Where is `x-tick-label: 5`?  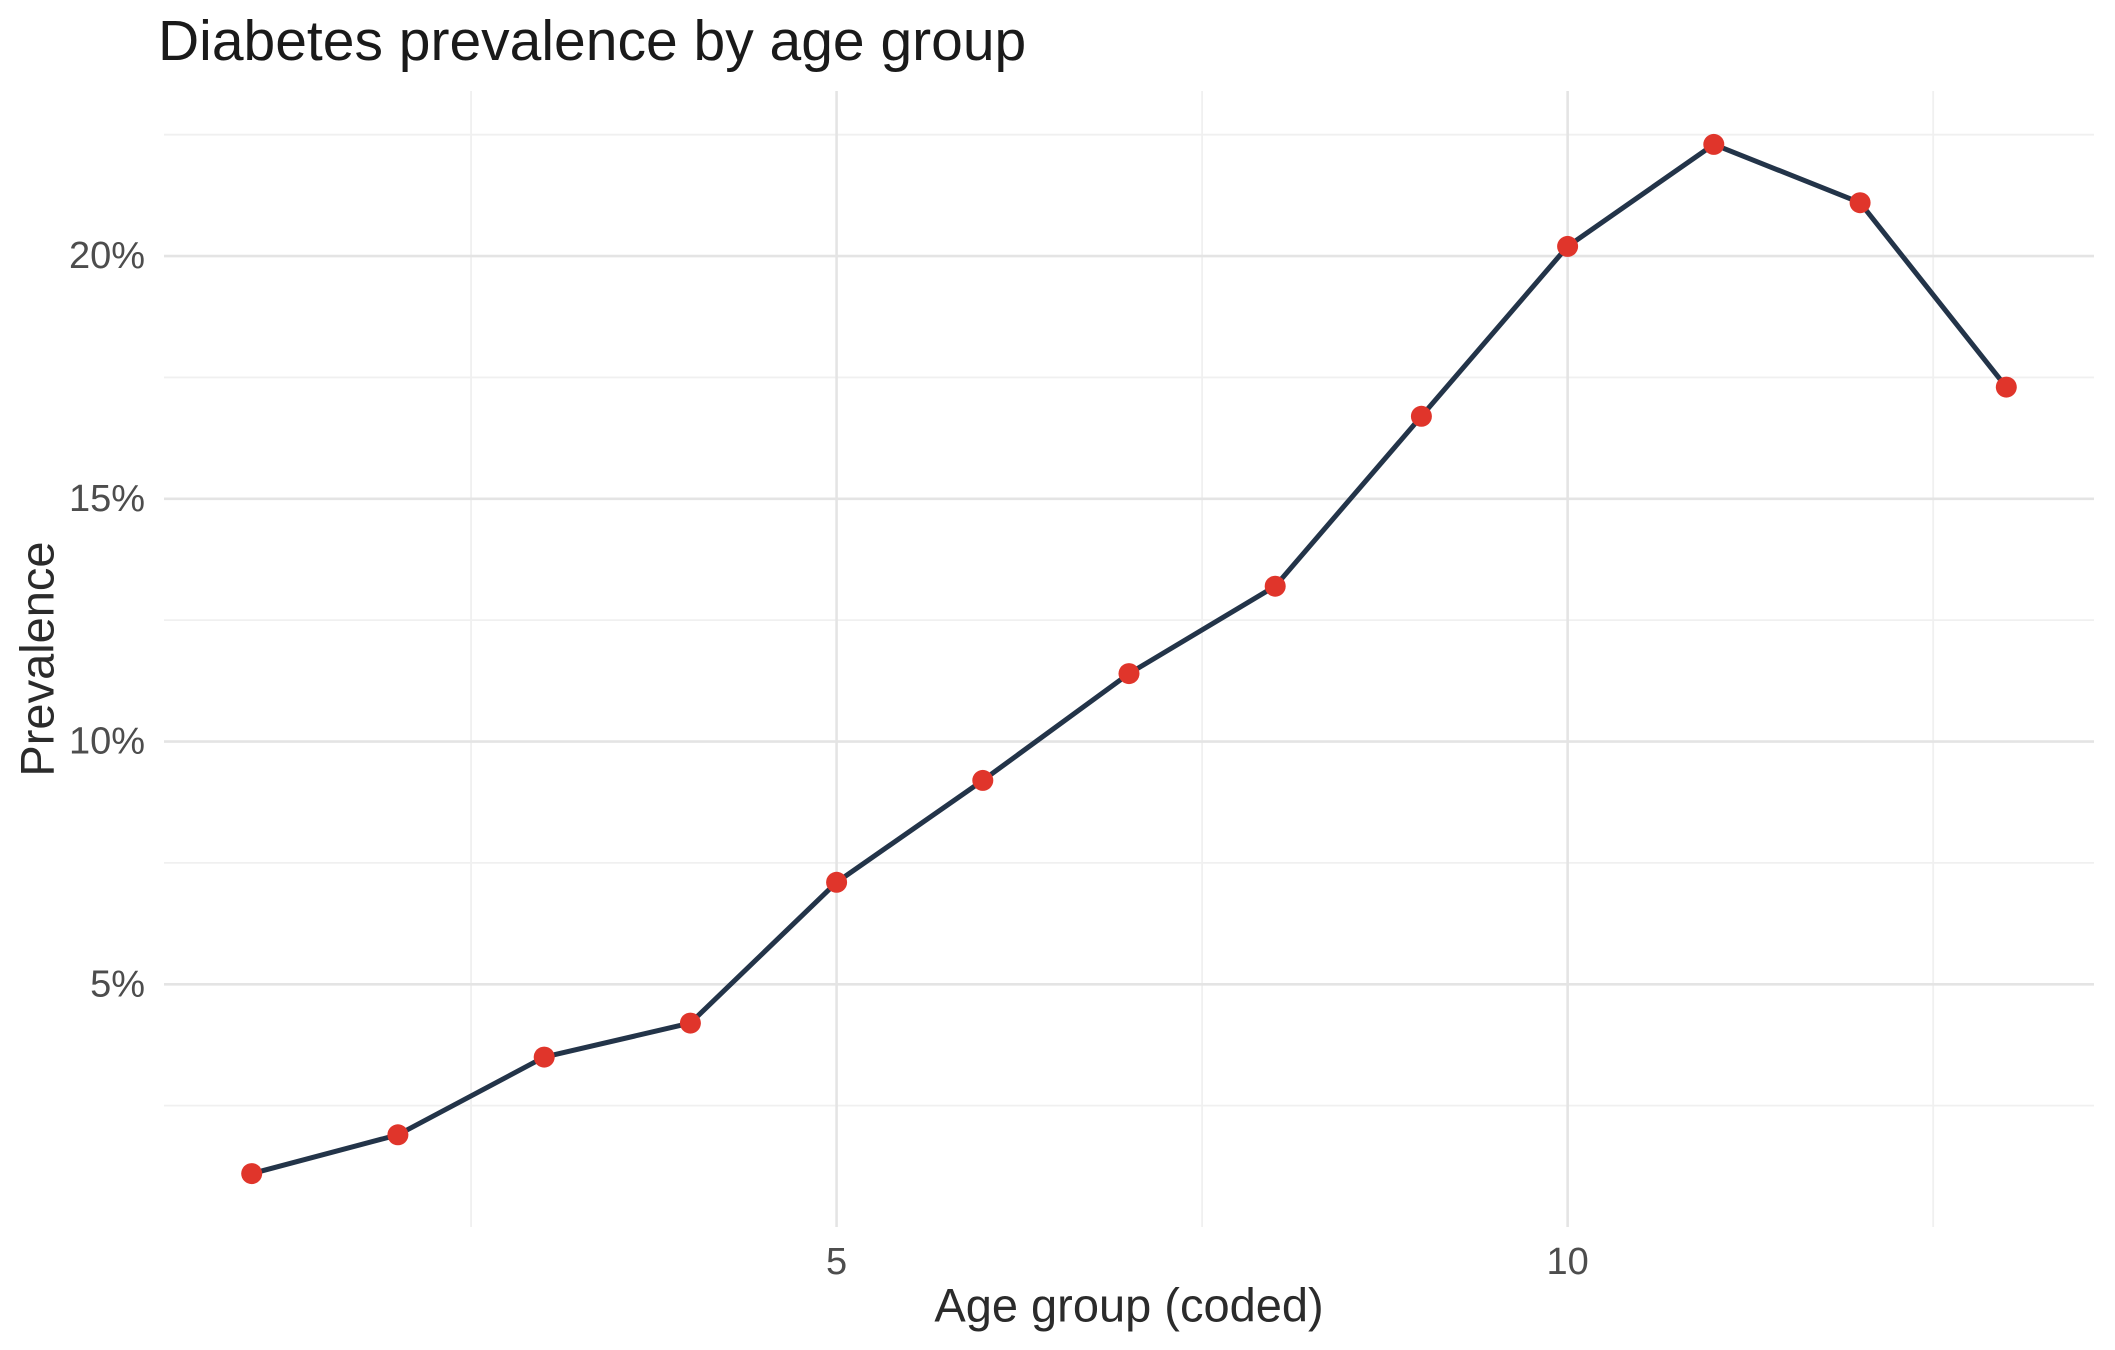 x-tick-label: 5 is located at coordinates (836, 1262).